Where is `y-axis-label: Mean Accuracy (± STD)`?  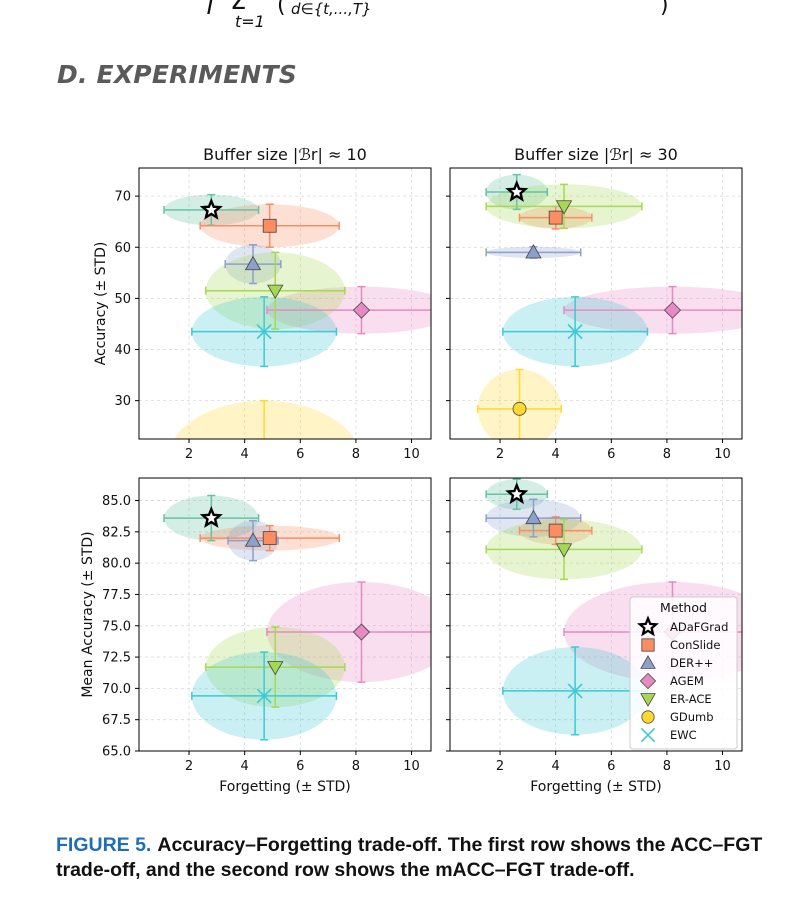 y-axis-label: Mean Accuracy (± STD) is located at coordinates (88, 614).